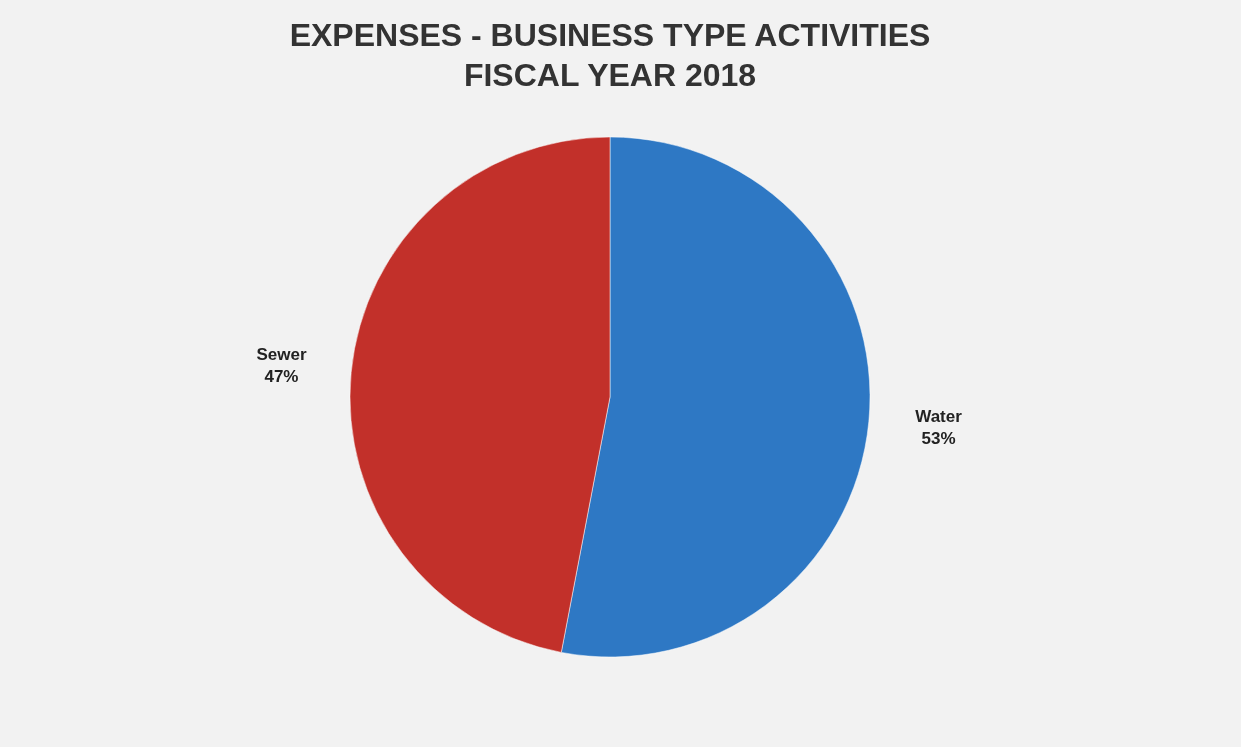 The height and width of the screenshot is (747, 1241). I want to click on data-label: 53%, so click(938, 439).